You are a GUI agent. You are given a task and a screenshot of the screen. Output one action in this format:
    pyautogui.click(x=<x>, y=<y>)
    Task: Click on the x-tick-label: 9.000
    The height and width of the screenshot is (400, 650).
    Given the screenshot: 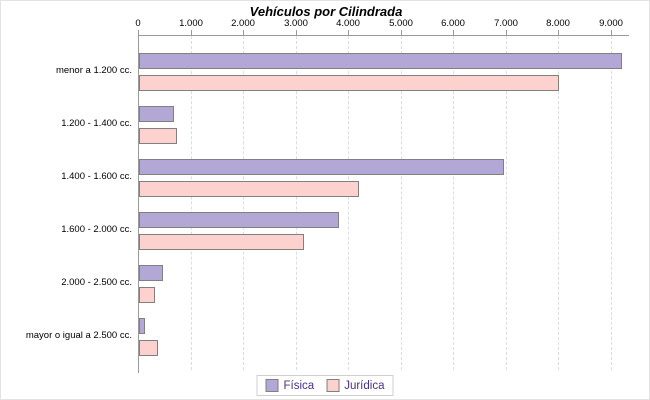 What is the action you would take?
    pyautogui.click(x=611, y=23)
    